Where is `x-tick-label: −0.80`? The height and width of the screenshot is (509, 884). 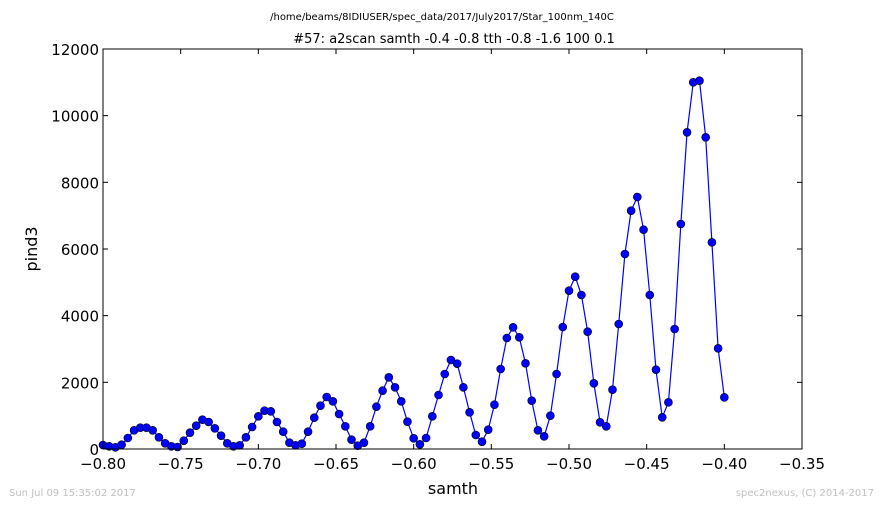 x-tick-label: −0.80 is located at coordinates (103, 464).